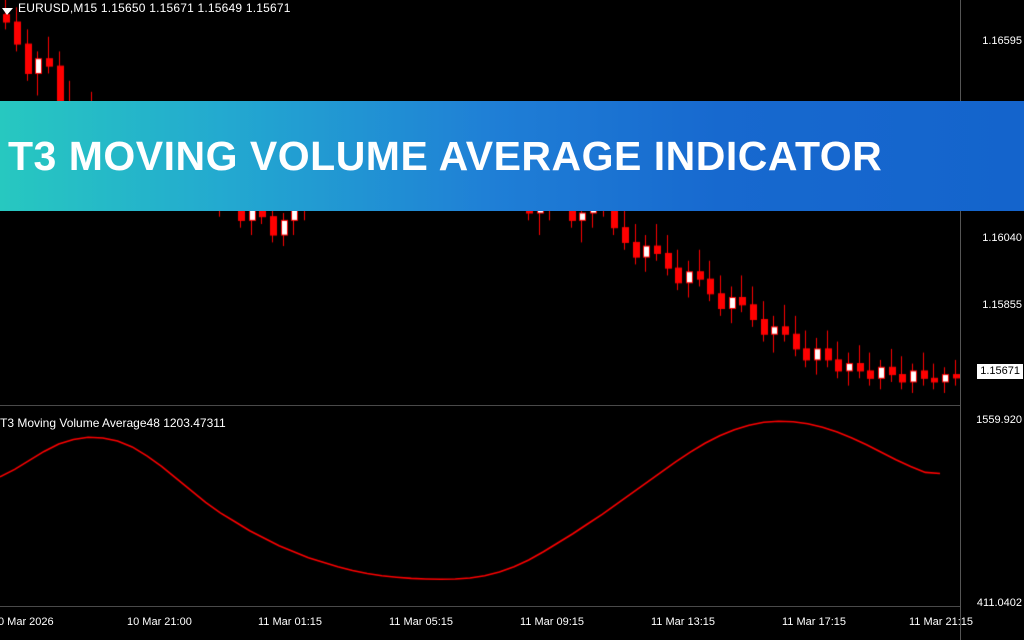 The width and height of the screenshot is (1024, 640). What do you see at coordinates (1000, 371) in the screenshot?
I see `current-price-tag: 1.15671` at bounding box center [1000, 371].